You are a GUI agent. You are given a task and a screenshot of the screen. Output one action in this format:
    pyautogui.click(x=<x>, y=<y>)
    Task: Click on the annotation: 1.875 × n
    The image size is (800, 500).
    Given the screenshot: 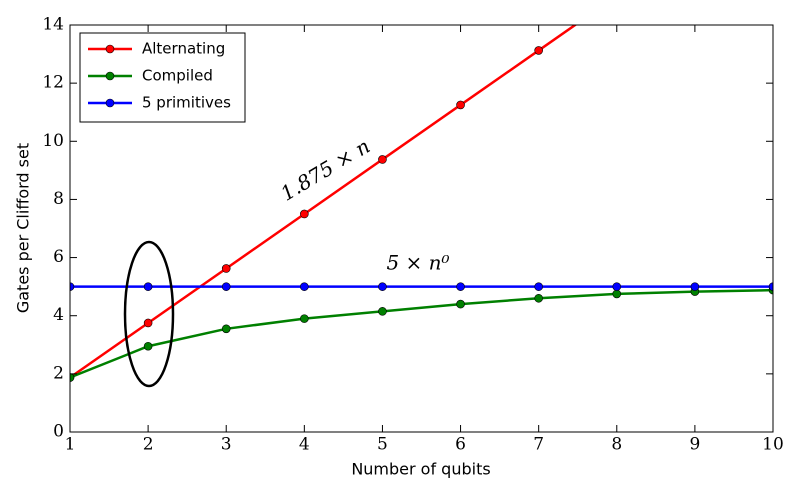 What is the action you would take?
    pyautogui.click(x=325, y=170)
    